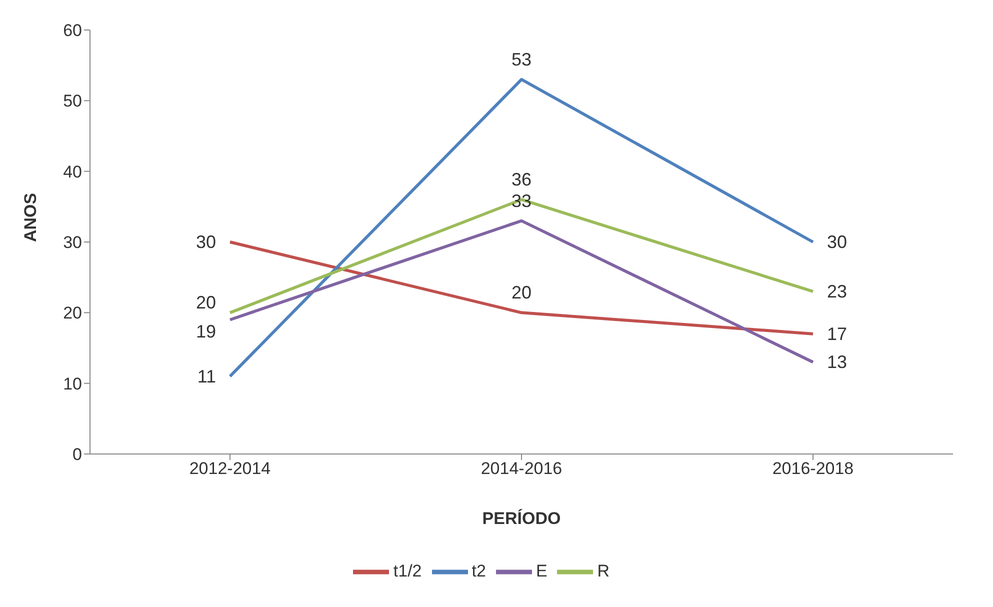 The height and width of the screenshot is (607, 993). What do you see at coordinates (72, 242) in the screenshot?
I see `y-tick-label: 30` at bounding box center [72, 242].